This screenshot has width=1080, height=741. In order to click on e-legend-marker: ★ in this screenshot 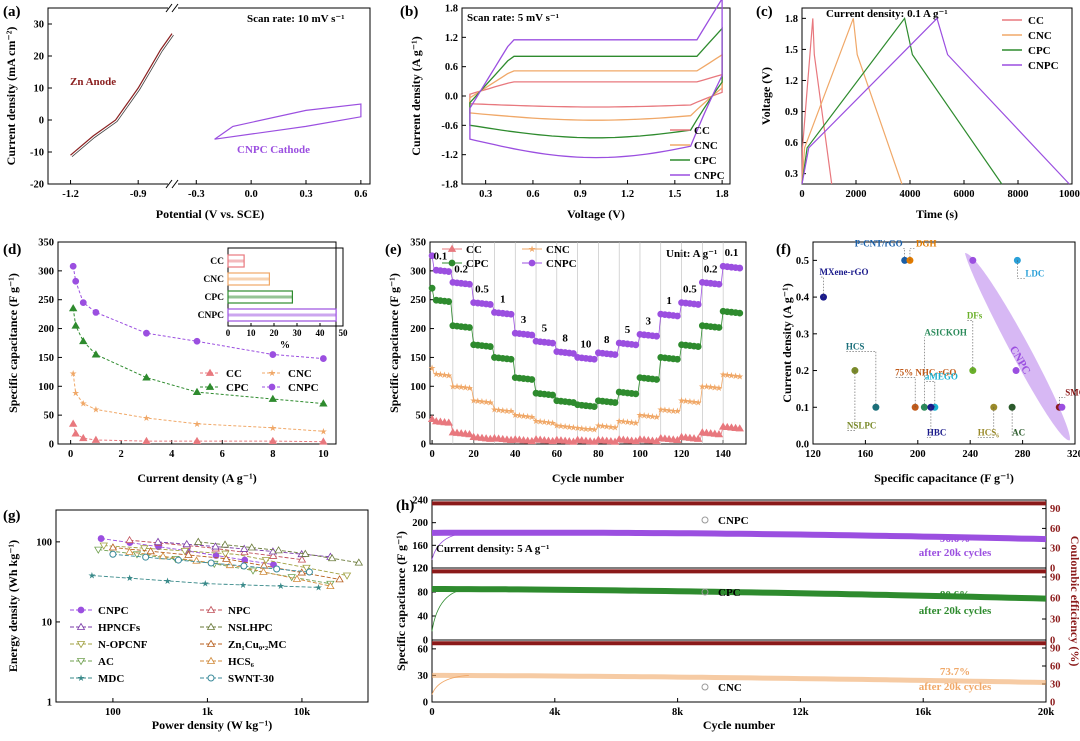, I will do `click(532, 249)`.